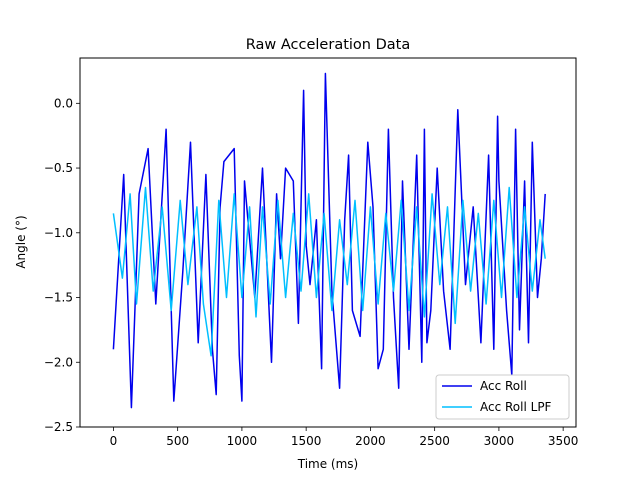  What do you see at coordinates (58, 427) in the screenshot?
I see `y-tick-label: −2.5` at bounding box center [58, 427].